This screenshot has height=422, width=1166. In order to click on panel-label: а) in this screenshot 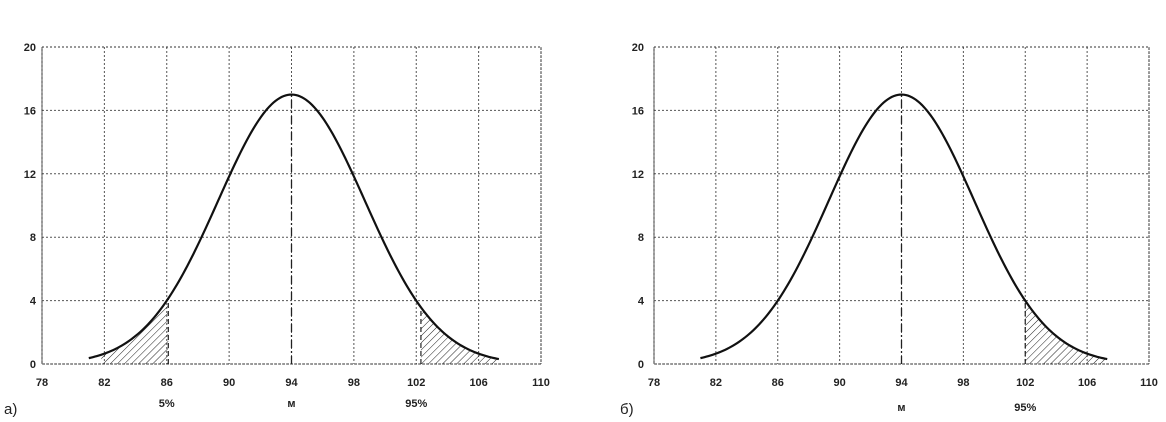, I will do `click(10, 409)`.